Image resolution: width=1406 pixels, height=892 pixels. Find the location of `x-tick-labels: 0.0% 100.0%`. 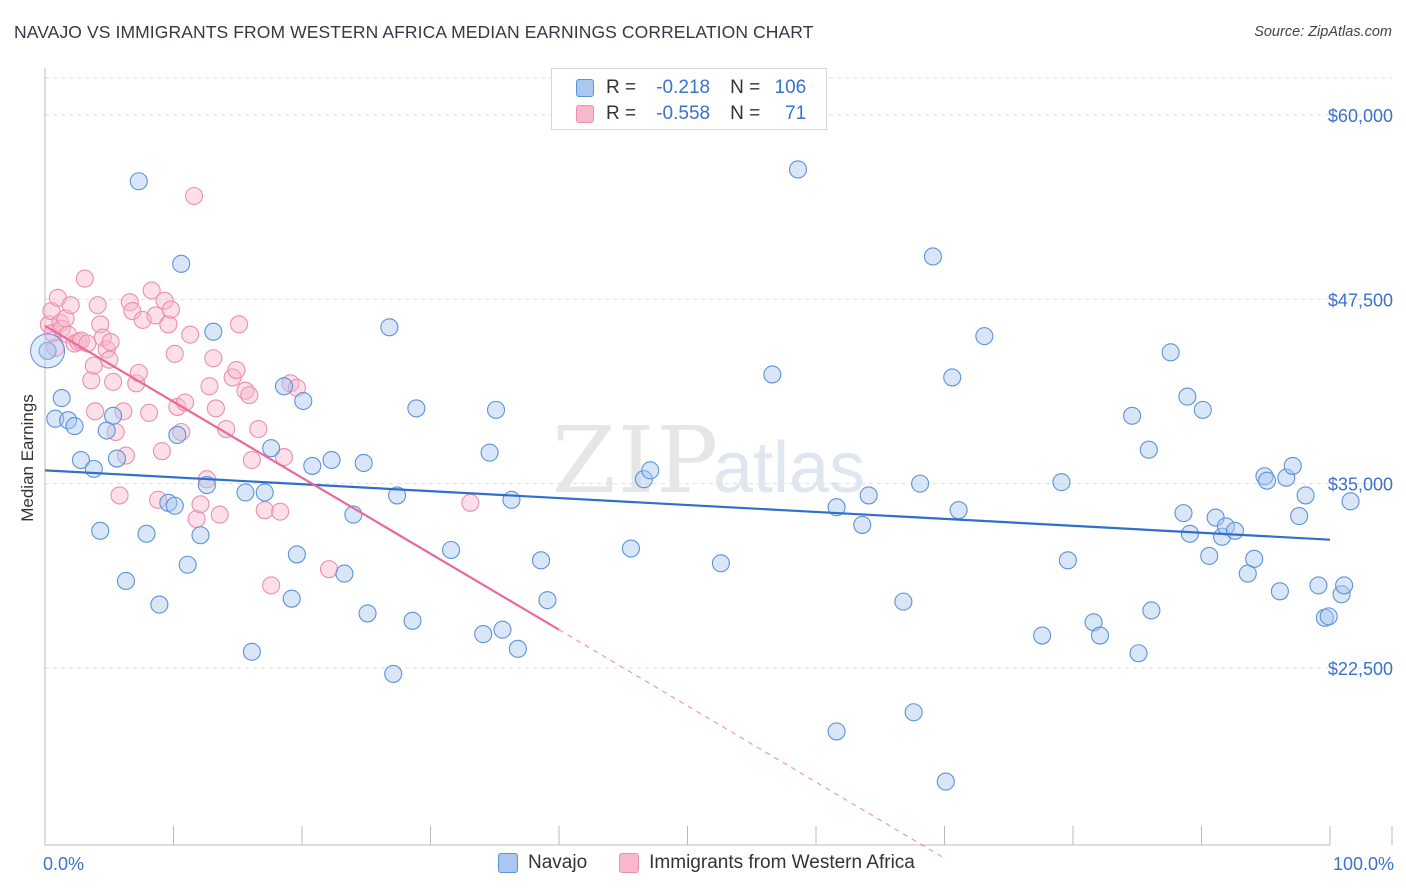

x-tick-labels: 0.0% 100.0% is located at coordinates (718, 864).